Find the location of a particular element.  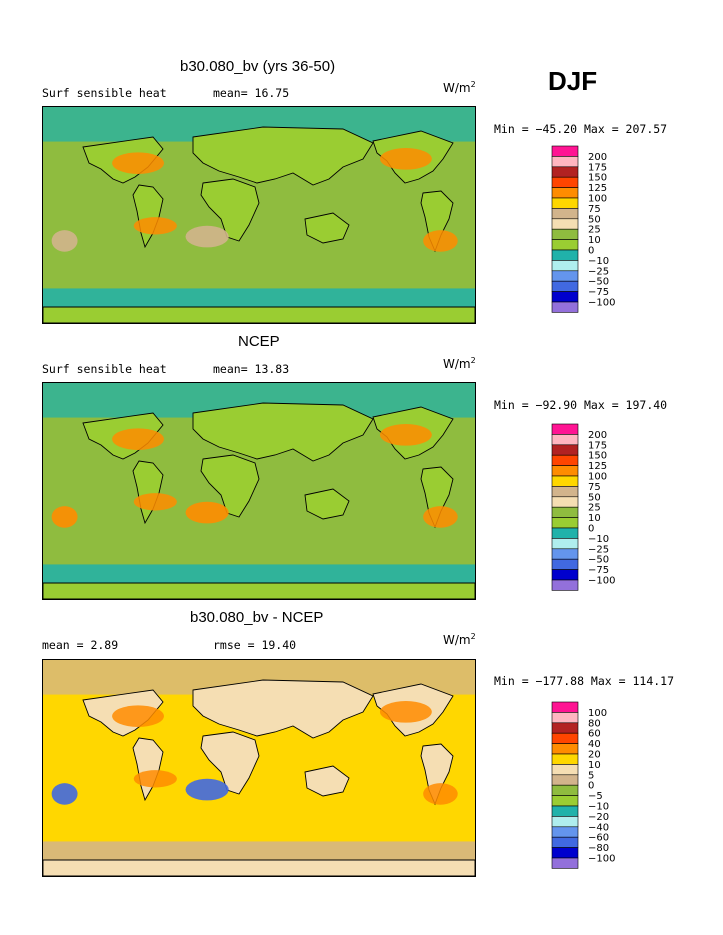

colorbar-level-label: 175 is located at coordinates (597, 167).